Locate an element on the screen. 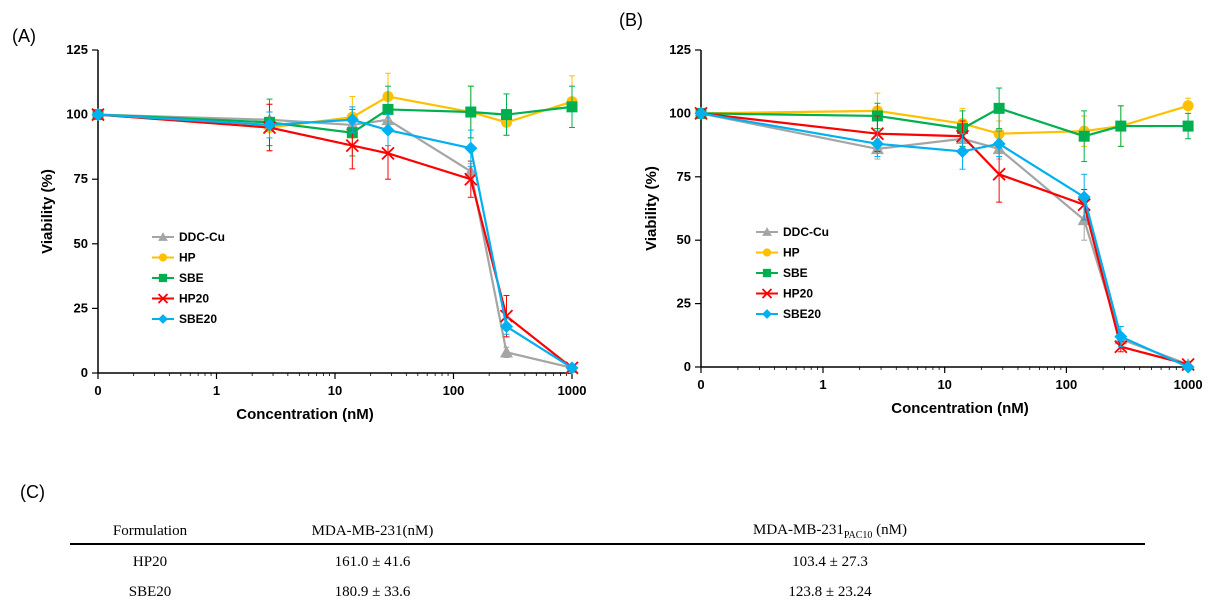 The width and height of the screenshot is (1210, 610). table-cell: 161.0 ± 41.6 is located at coordinates (372, 562).